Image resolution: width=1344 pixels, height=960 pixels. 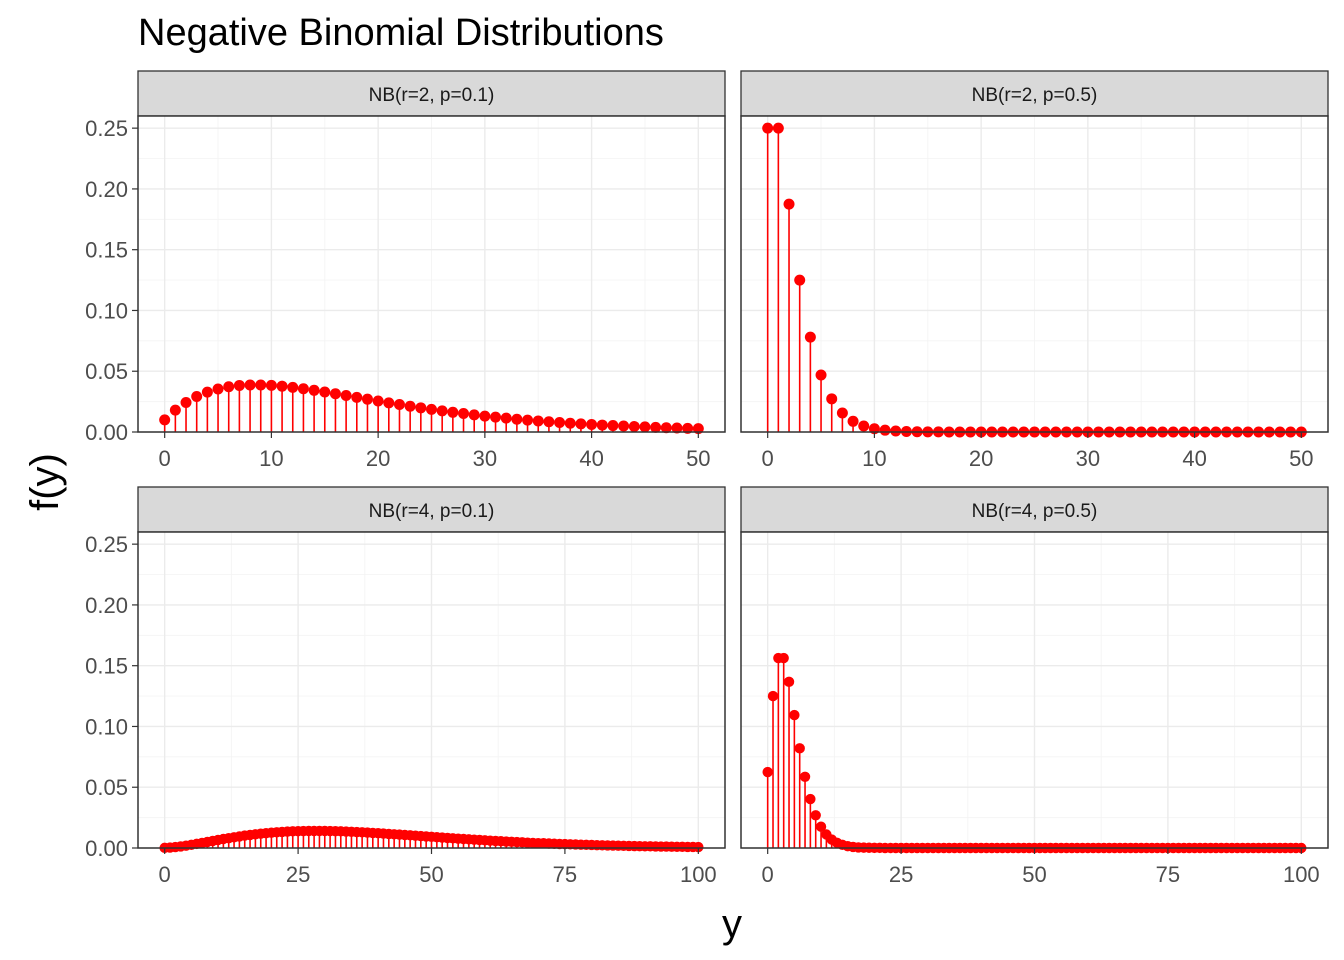 I want to click on y-tick-label: 0.25, so click(x=106, y=544).